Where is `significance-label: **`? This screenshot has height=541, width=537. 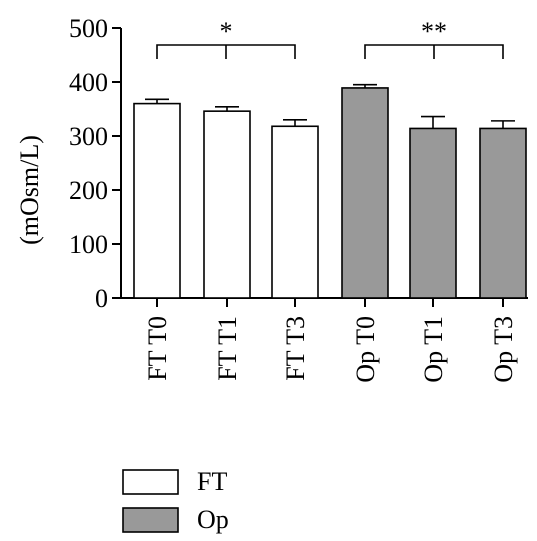 significance-label: ** is located at coordinates (434, 31).